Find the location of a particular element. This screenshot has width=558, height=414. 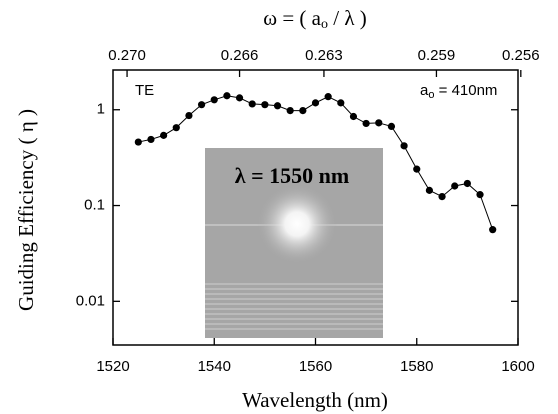

x-tick-label: 1540 is located at coordinates (214, 366).